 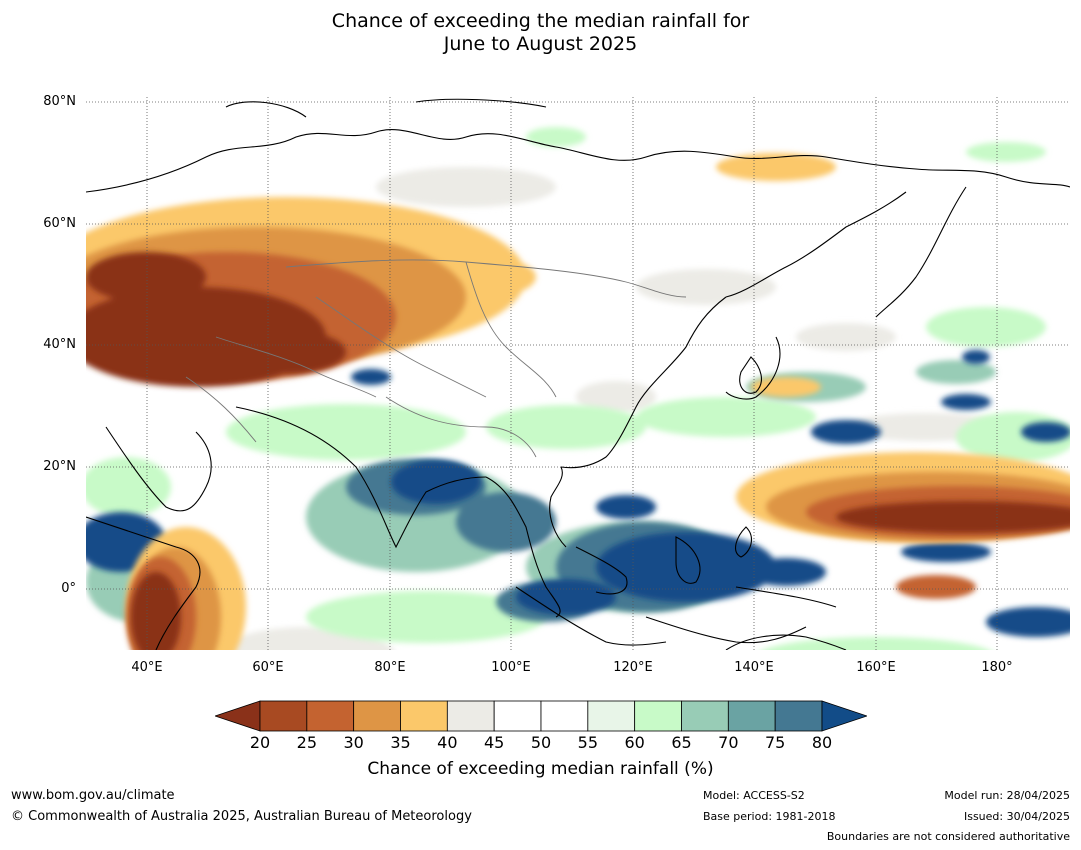 I want to click on colorbar-tick-label: 50, so click(x=541, y=742).